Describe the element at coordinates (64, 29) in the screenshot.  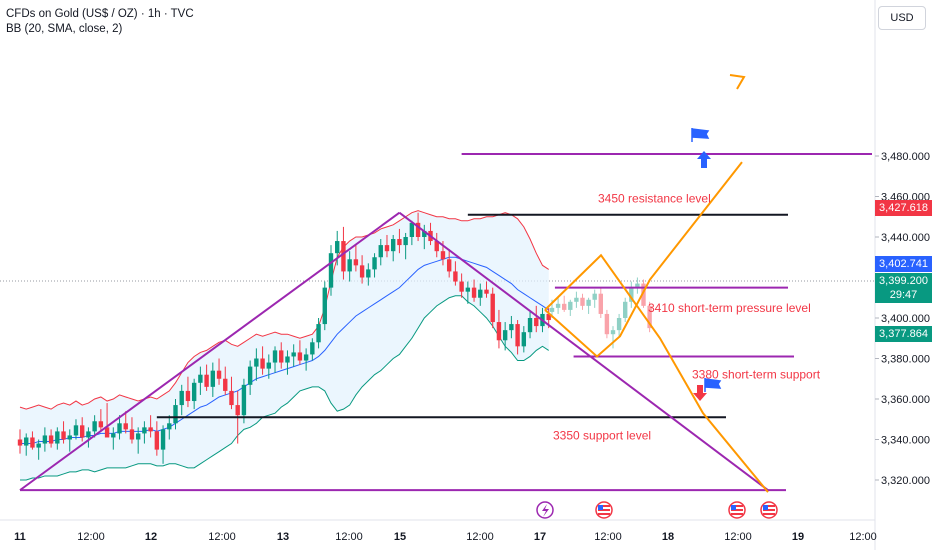
I see `indicator-label: BB (20, SMA, close, 2)` at that location.